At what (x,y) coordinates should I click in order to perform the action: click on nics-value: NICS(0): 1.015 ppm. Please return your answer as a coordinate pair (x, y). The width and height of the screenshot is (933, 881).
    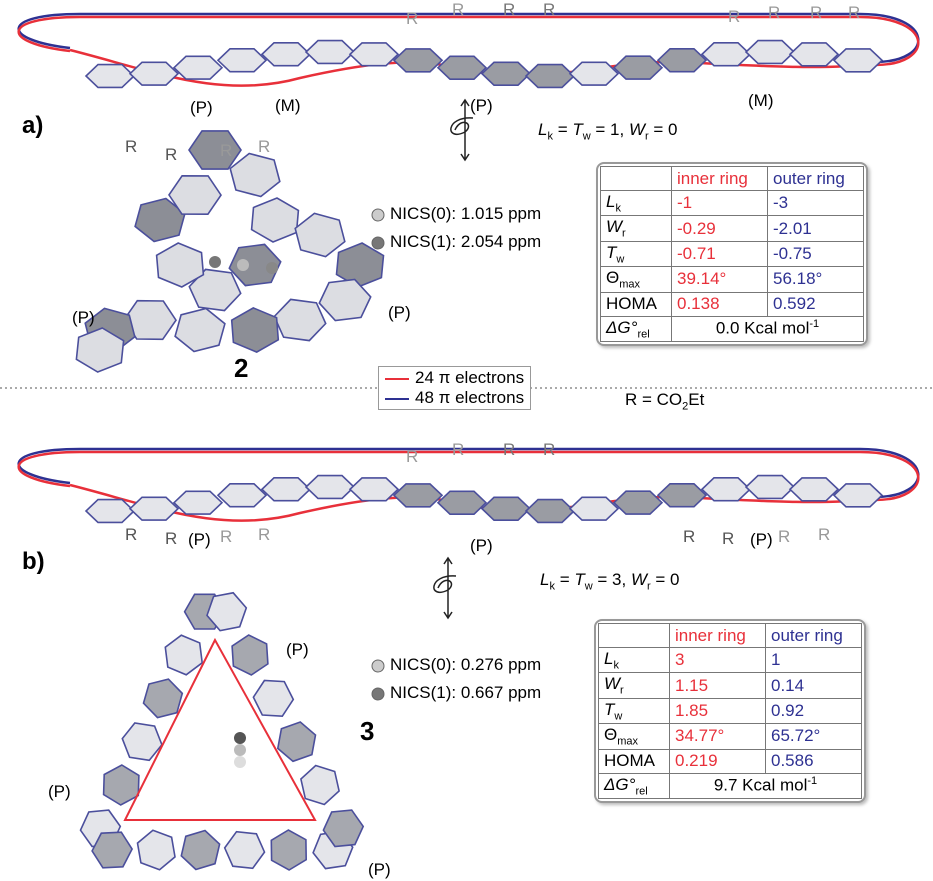
    Looking at the image, I should click on (466, 213).